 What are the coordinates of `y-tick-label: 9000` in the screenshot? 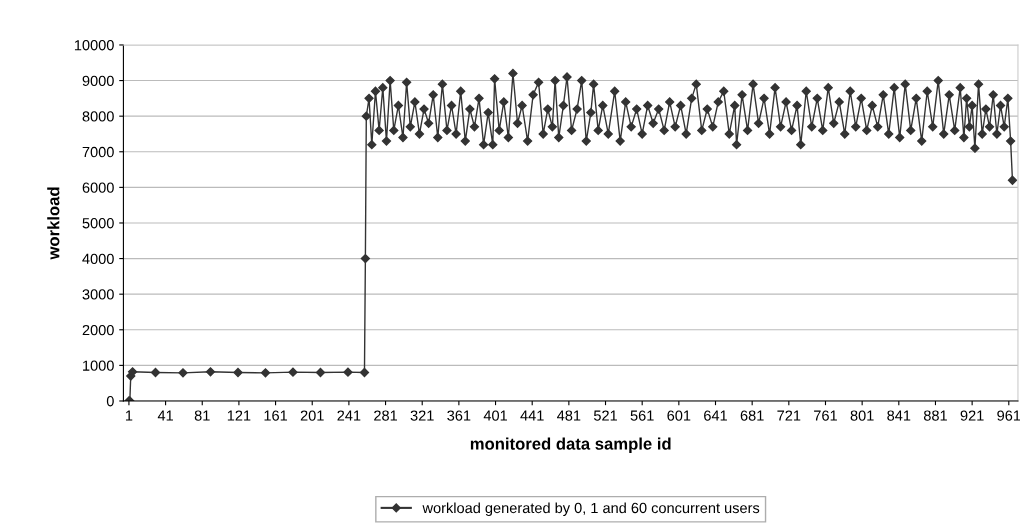 It's located at (98, 80).